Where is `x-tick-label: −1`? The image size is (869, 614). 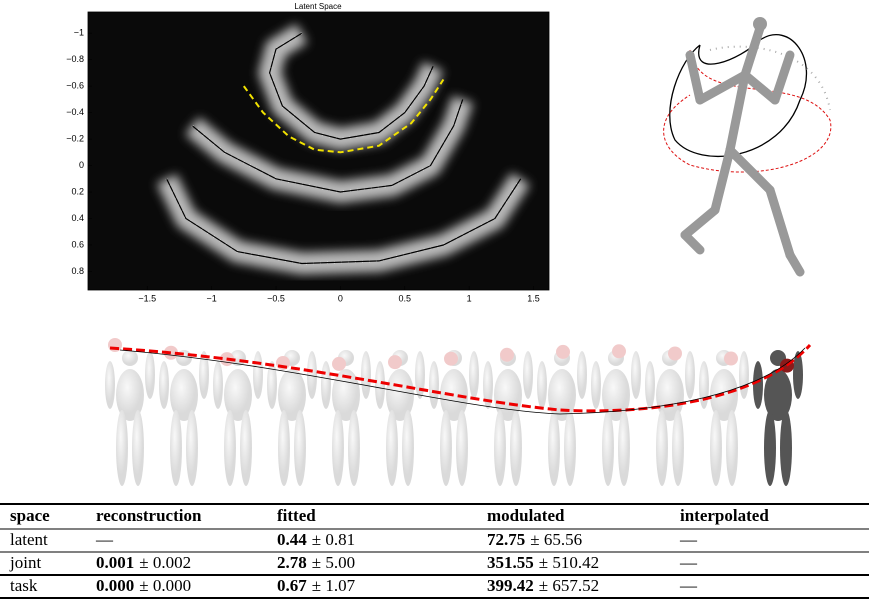
x-tick-label: −1 is located at coordinates (211, 298).